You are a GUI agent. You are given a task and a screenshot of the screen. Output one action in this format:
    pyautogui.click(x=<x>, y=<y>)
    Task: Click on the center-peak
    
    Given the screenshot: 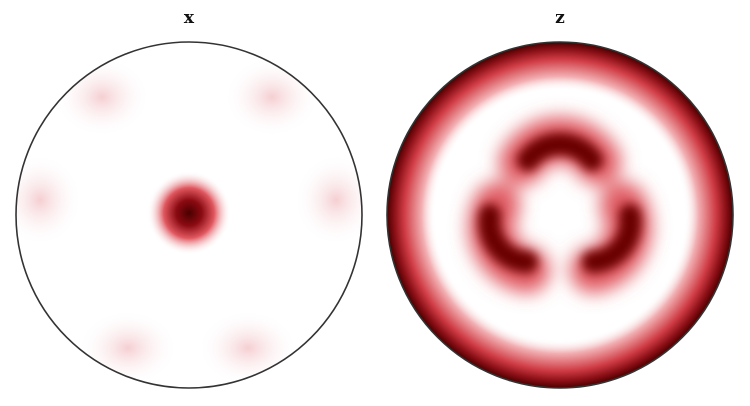 What is the action you would take?
    pyautogui.click(x=189, y=213)
    